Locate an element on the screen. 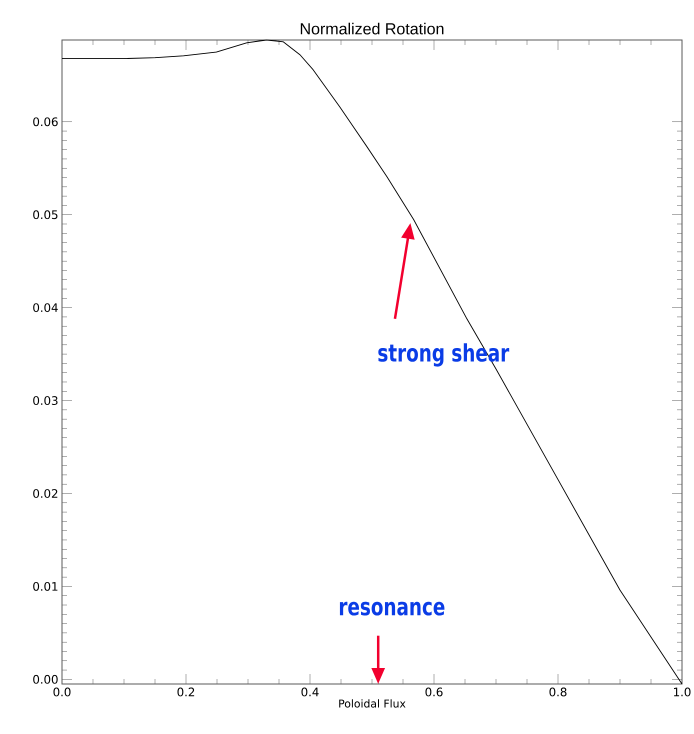 This screenshot has height=734, width=694. y-tick-label: 0.05 is located at coordinates (45, 215).